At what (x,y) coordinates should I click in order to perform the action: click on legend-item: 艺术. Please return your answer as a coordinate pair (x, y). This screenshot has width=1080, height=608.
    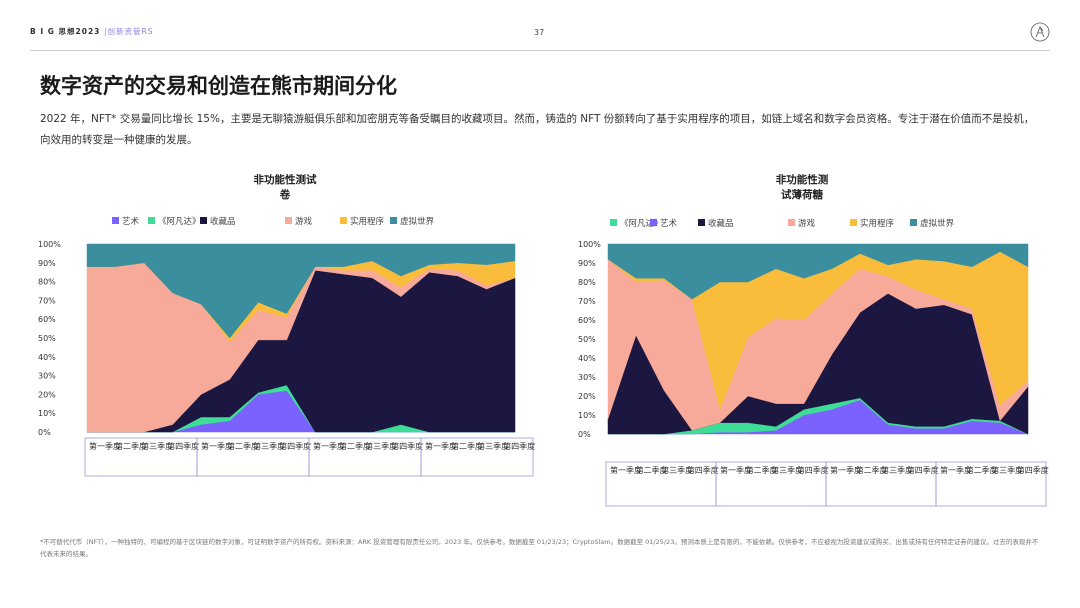
    Looking at the image, I should click on (664, 223).